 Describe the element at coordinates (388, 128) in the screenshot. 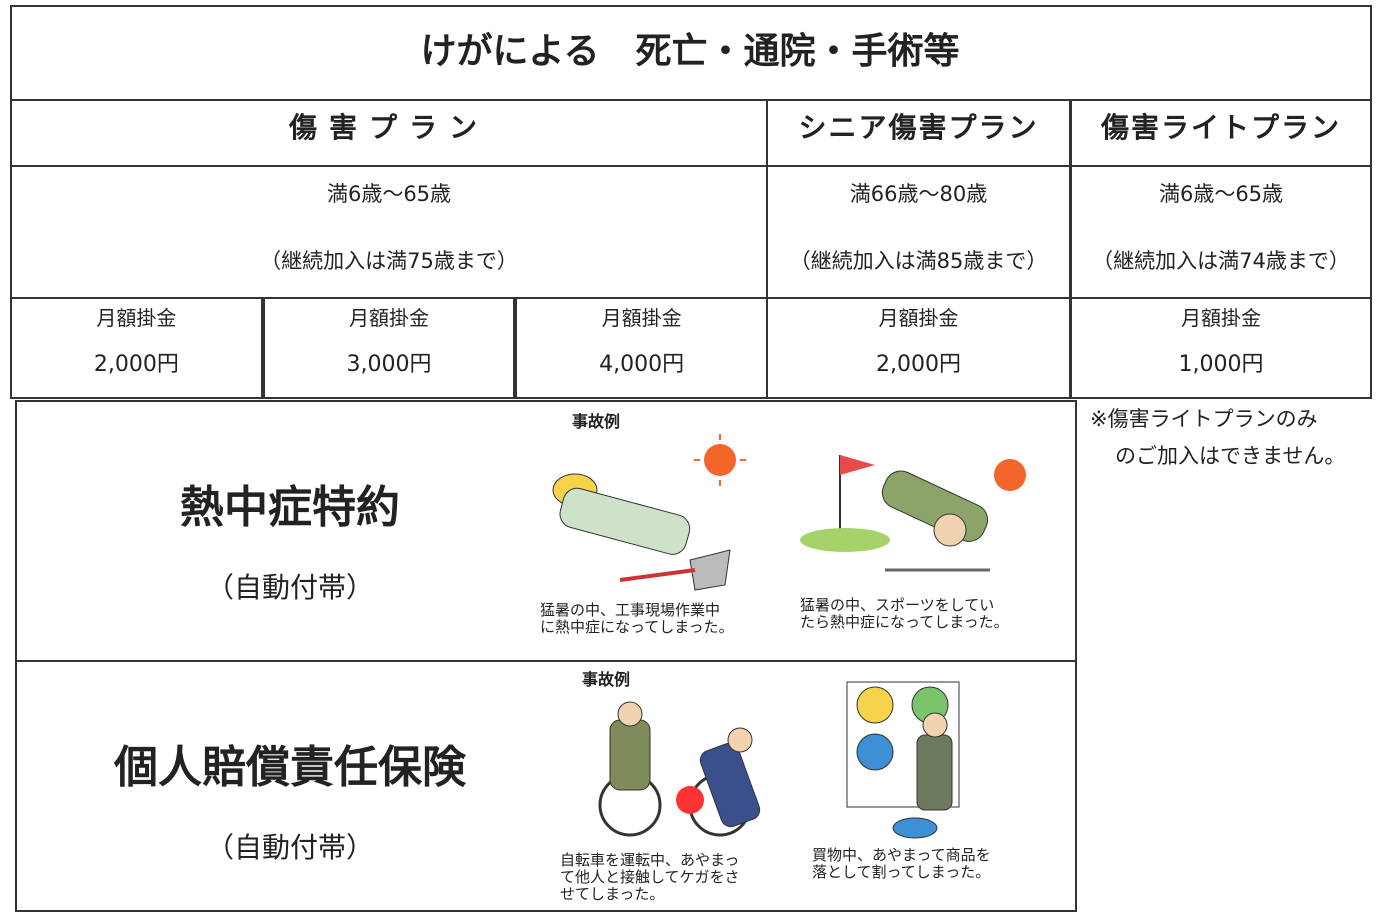

I see `plan-name: 傷害プラン` at that location.